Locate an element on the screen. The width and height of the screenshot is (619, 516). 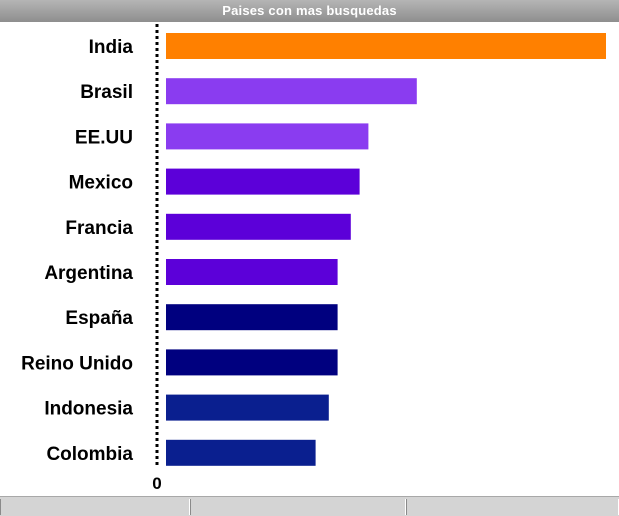
category-label-4: Francia is located at coordinates (99, 228).